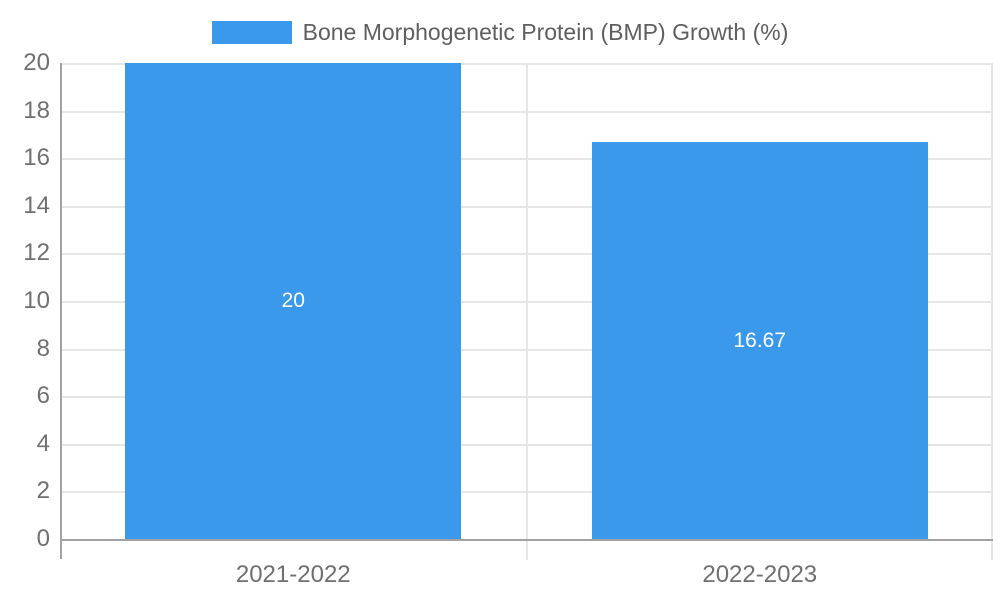  I want to click on x-category-label: 2021-2022, so click(293, 574).